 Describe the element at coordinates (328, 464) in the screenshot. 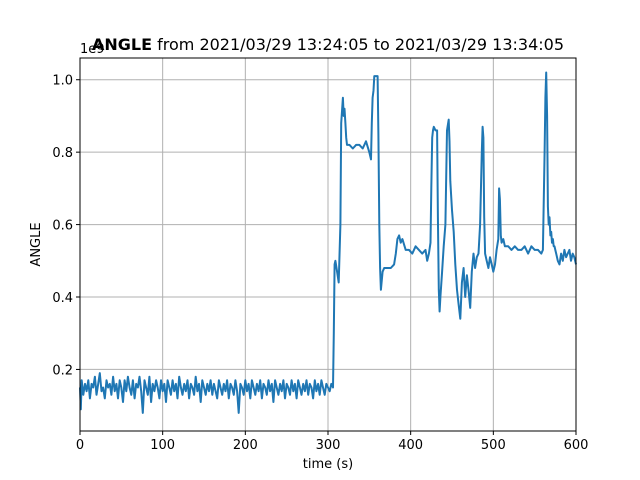

I see `x-axis-label: time (s)` at that location.